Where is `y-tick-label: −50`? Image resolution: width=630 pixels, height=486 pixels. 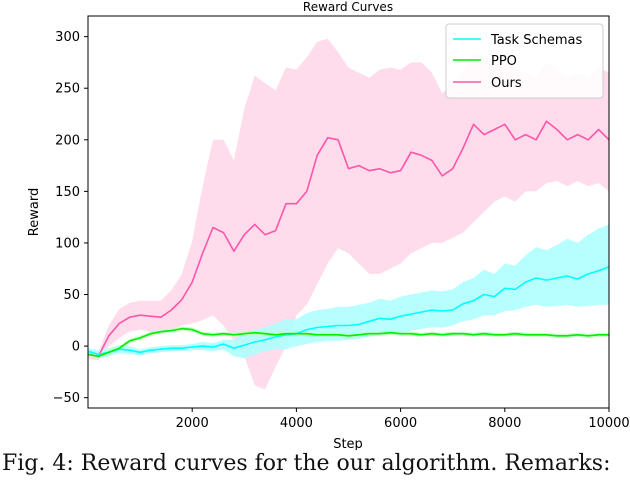
y-tick-label: −50 is located at coordinates (66, 398).